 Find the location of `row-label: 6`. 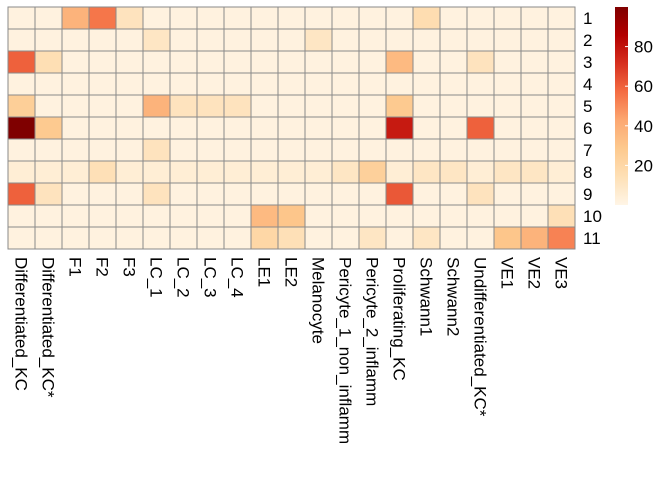

row-label: 6 is located at coordinates (587, 128).